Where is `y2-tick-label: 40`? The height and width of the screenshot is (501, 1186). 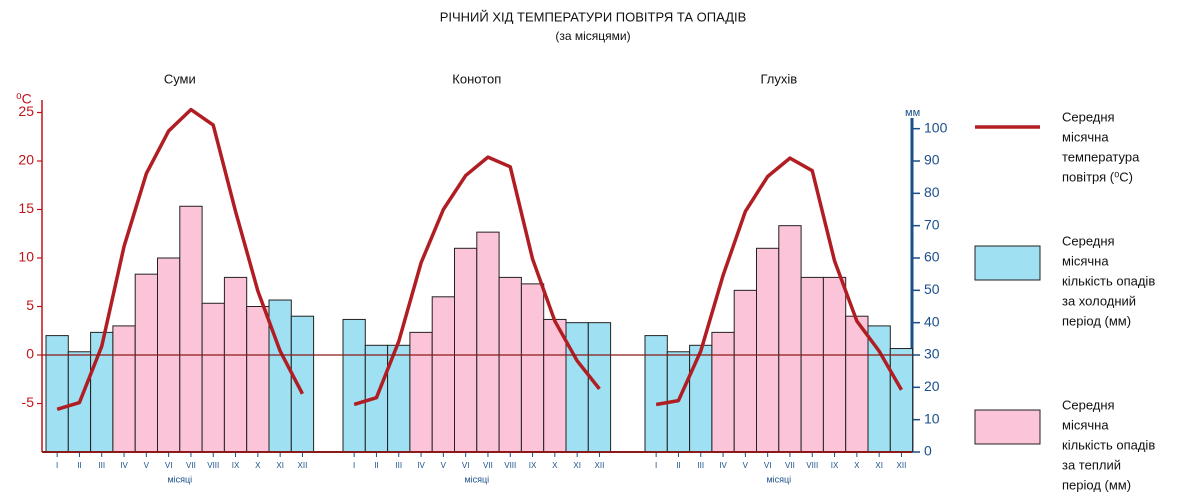
y2-tick-label: 40 is located at coordinates (932, 321).